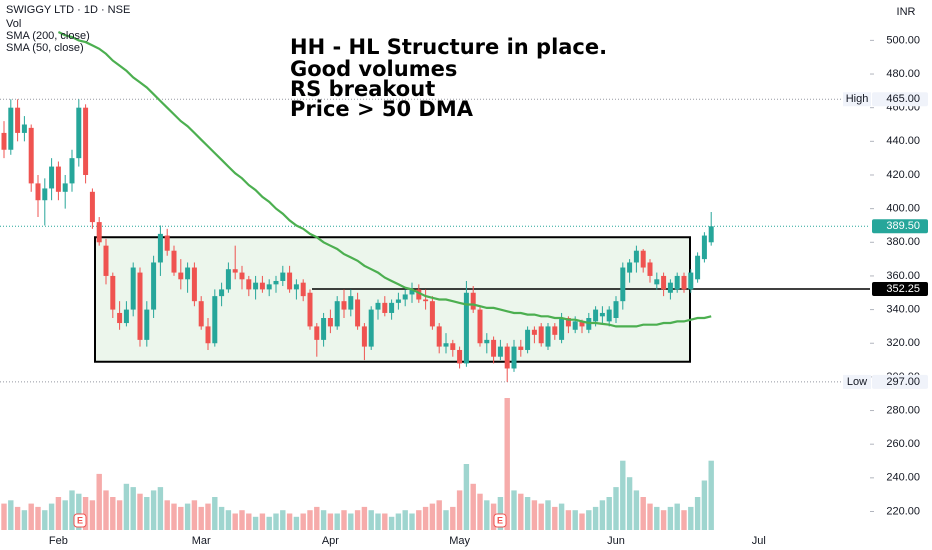 This screenshot has height=550, width=932. I want to click on x-tick-label: Feb, so click(58, 541).